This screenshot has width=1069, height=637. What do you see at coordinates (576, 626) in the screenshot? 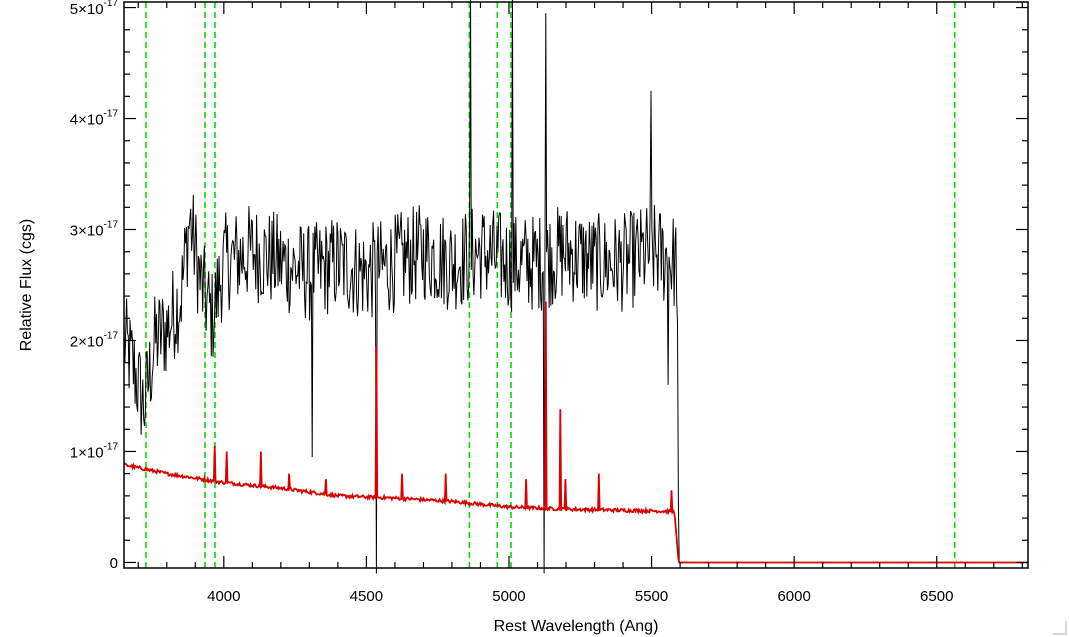
I see `x-axis-title: Rest Wavelength (Ang)` at bounding box center [576, 626].